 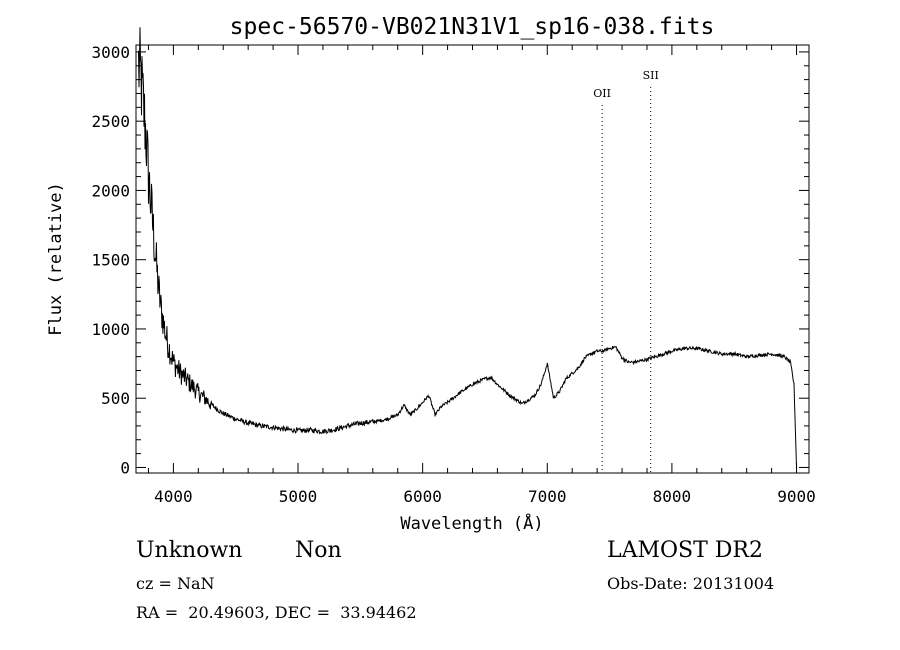 I want to click on annotation-label-oii: OII, so click(x=602, y=93).